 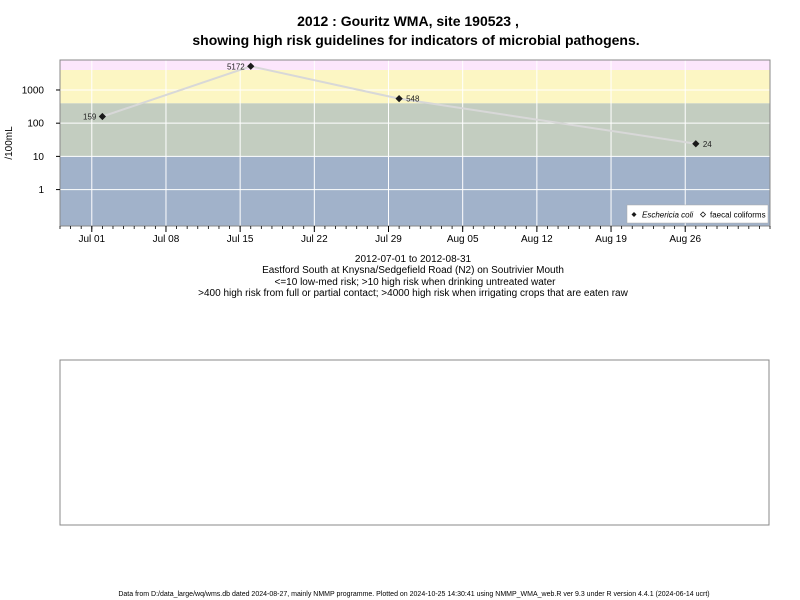 What do you see at coordinates (634, 214) in the screenshot?
I see `legend-ecoli-marker` at bounding box center [634, 214].